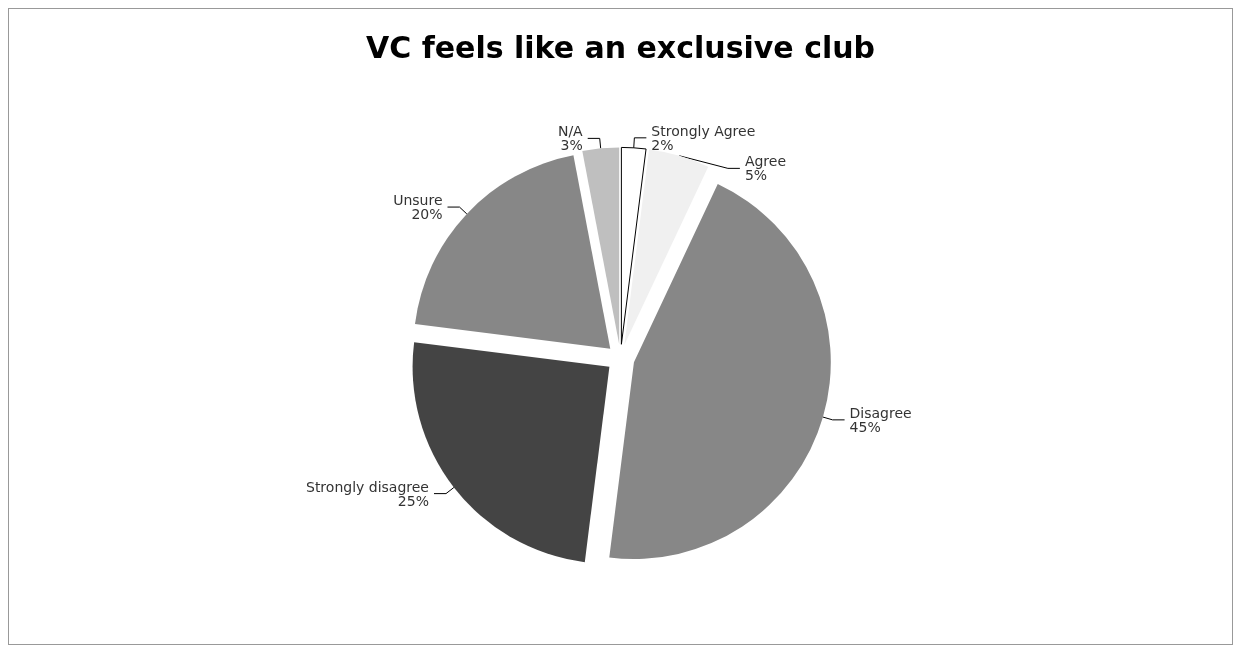 The image size is (1243, 655). What do you see at coordinates (662, 144) in the screenshot?
I see `data-label: 2%` at bounding box center [662, 144].